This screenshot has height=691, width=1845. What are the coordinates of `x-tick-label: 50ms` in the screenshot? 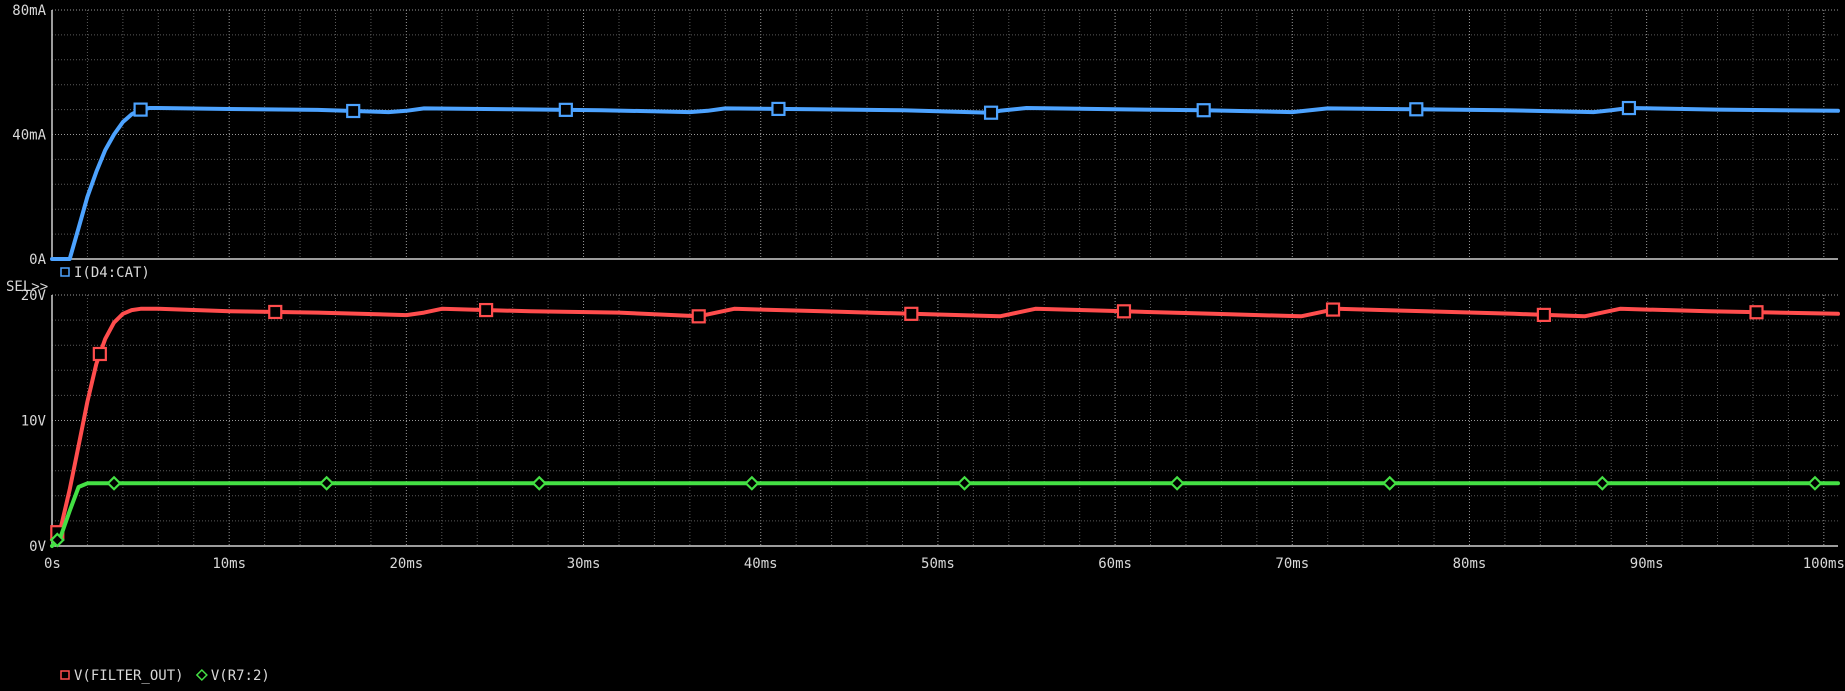 It's located at (938, 564).